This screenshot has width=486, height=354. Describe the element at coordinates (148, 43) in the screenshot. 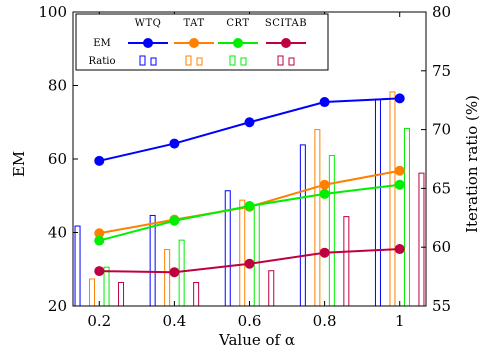

I see `legend-em-marker-wtq` at that location.